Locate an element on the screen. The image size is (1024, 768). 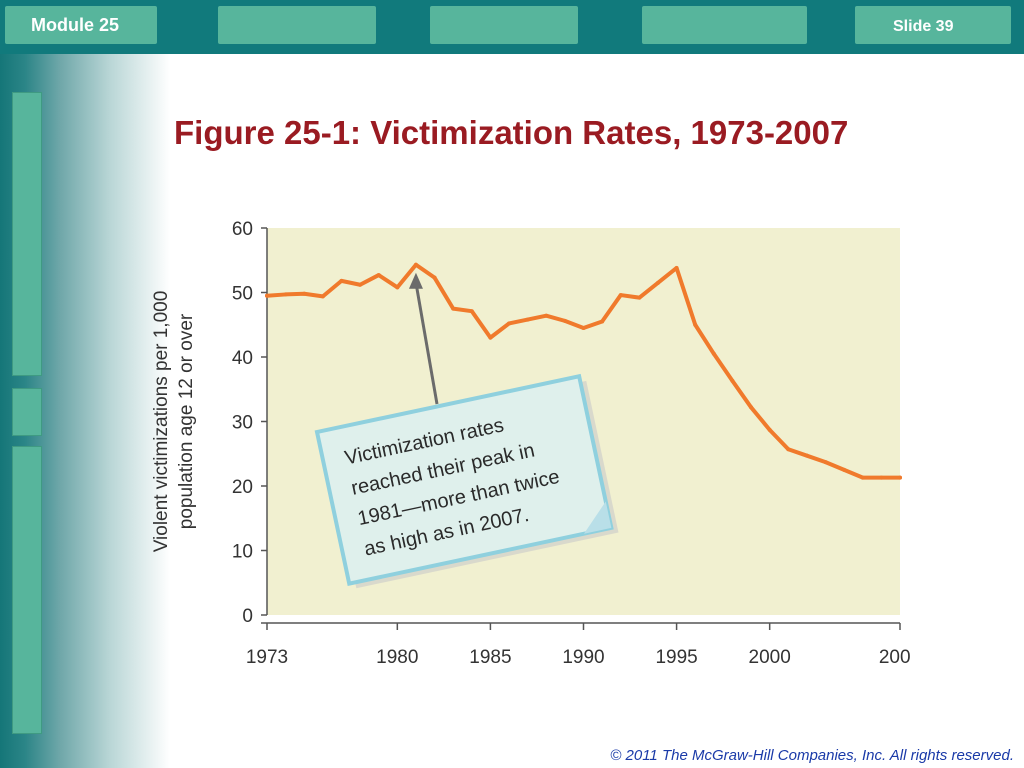
y-tick-label: 20 is located at coordinates (242, 487).